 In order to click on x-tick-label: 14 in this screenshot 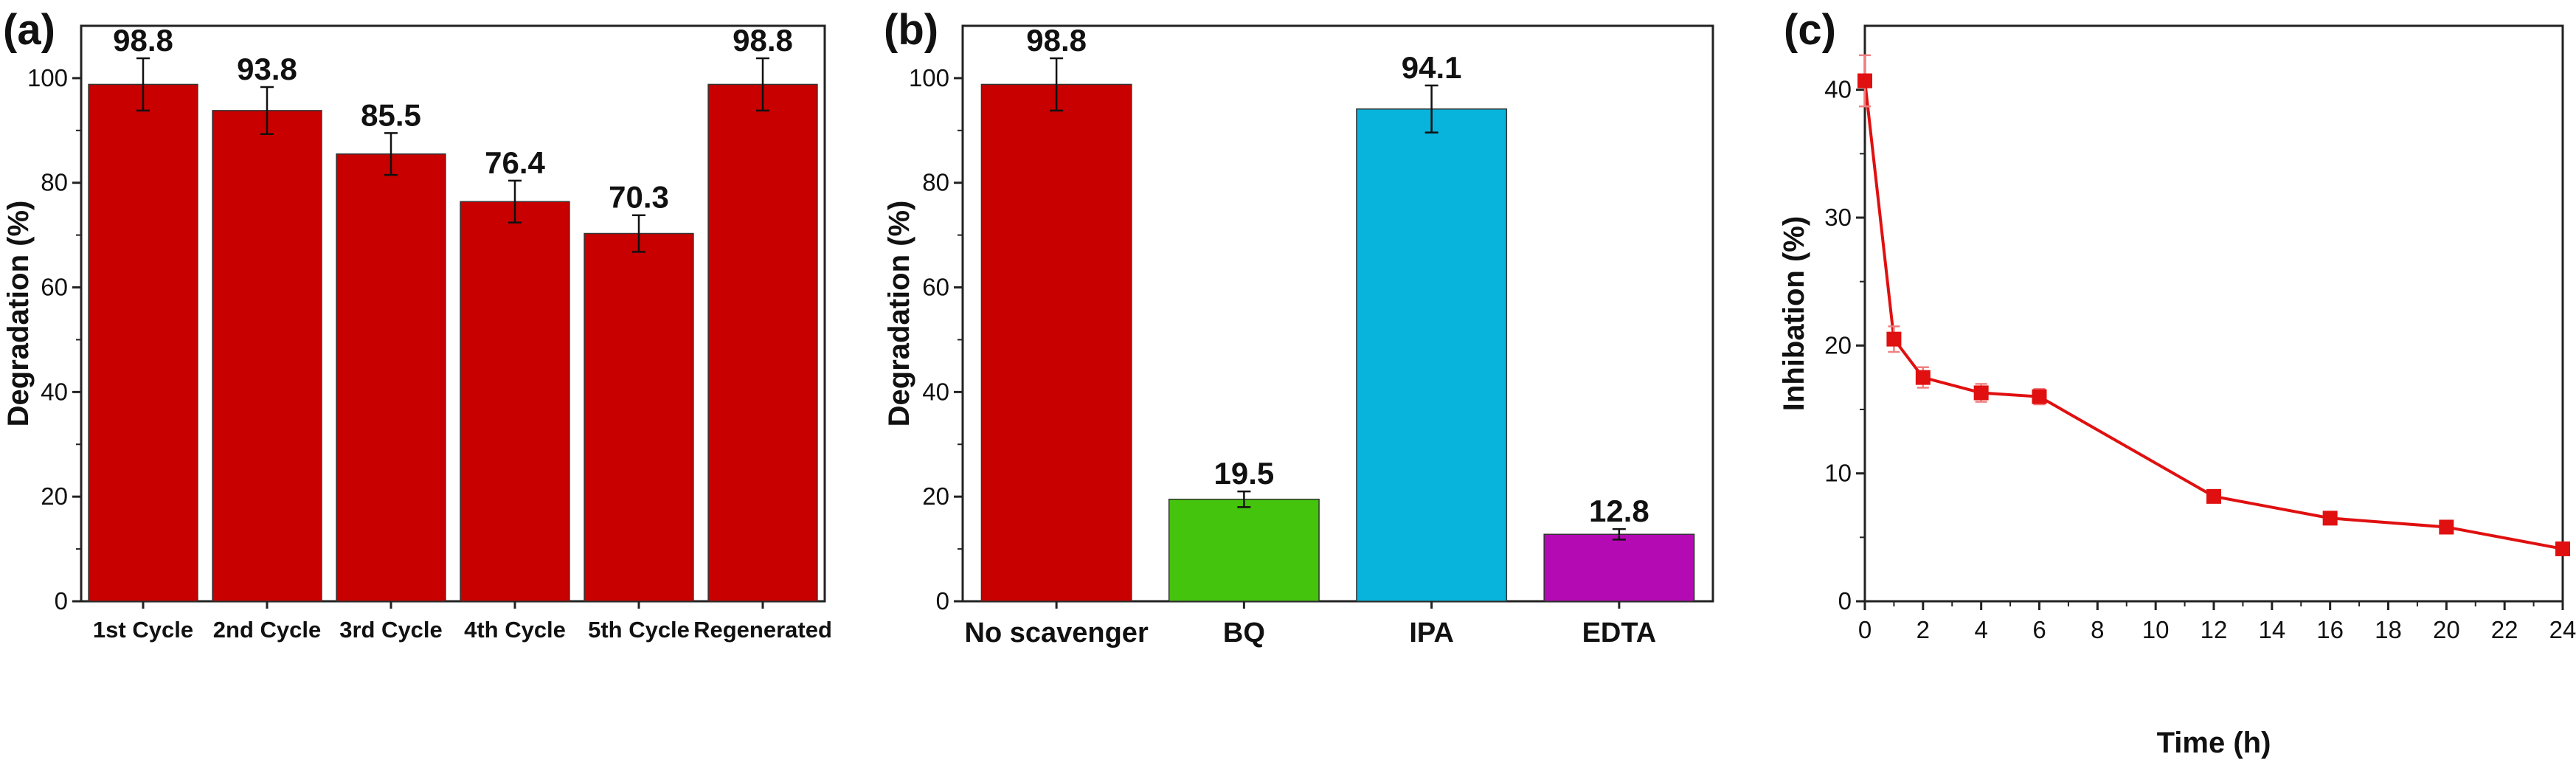, I will do `click(2271, 629)`.